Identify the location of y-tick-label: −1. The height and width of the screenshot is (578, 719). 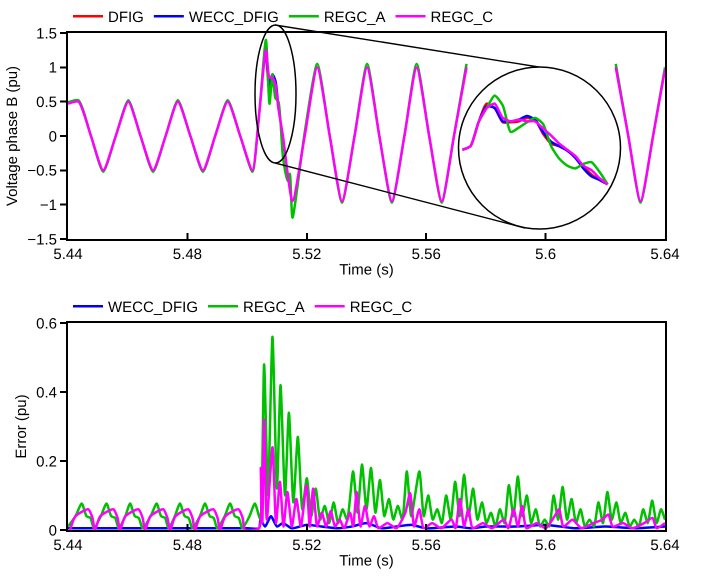
(48, 205).